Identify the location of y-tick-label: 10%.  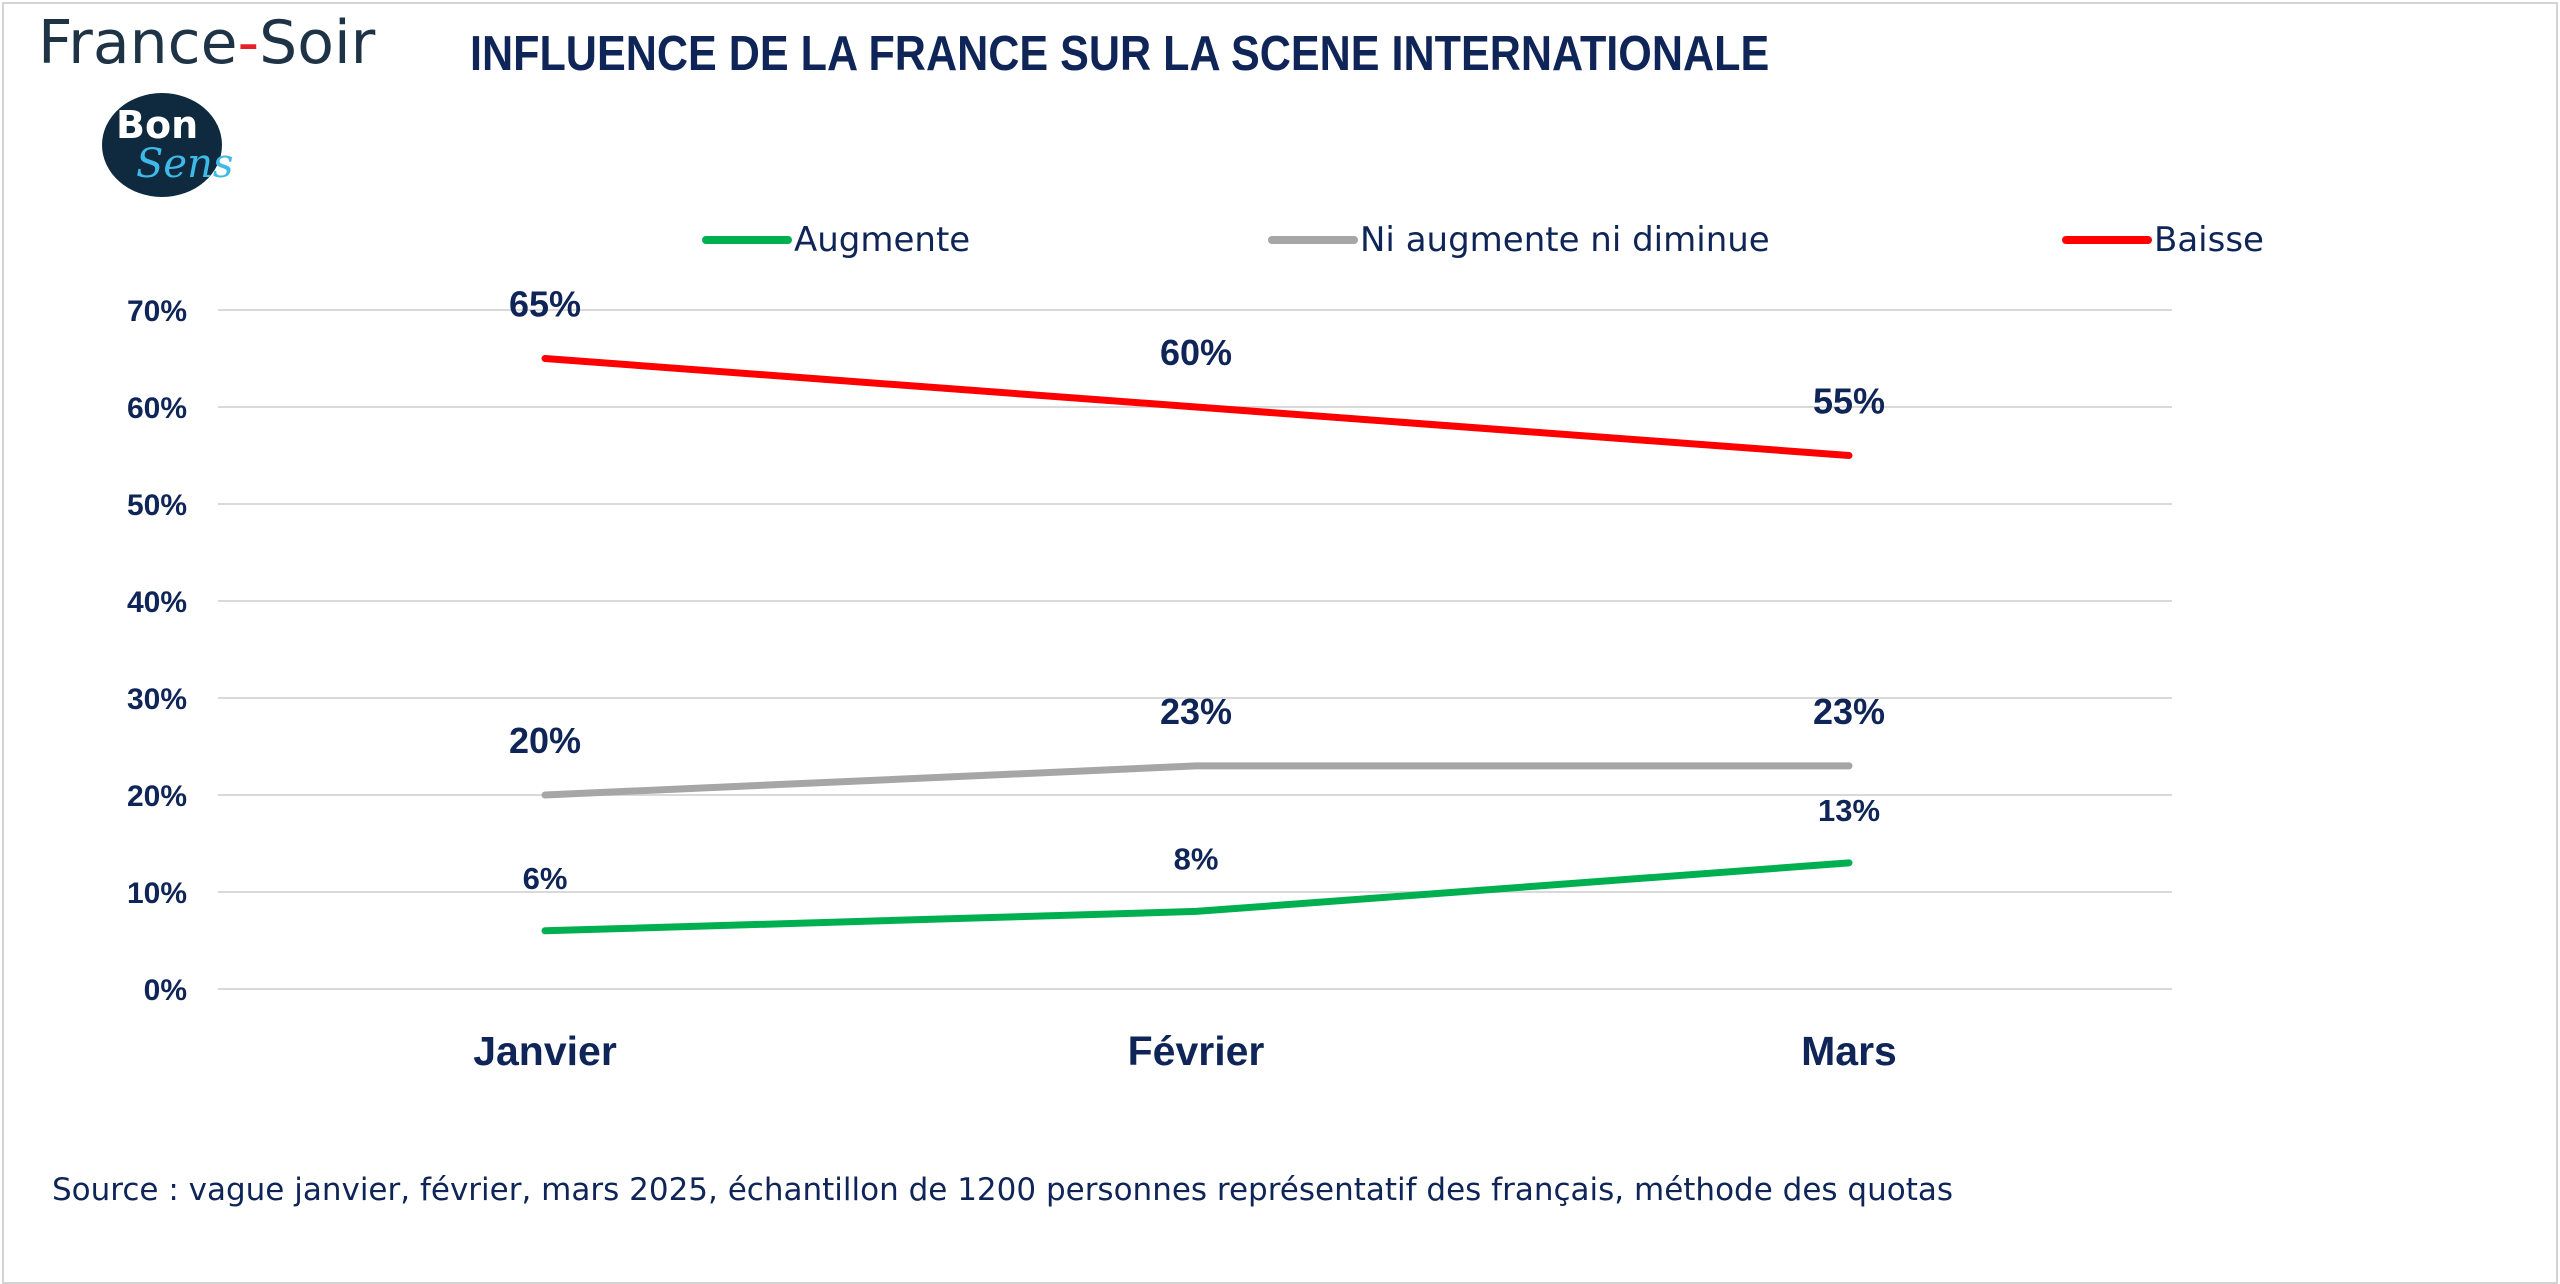
(157, 893).